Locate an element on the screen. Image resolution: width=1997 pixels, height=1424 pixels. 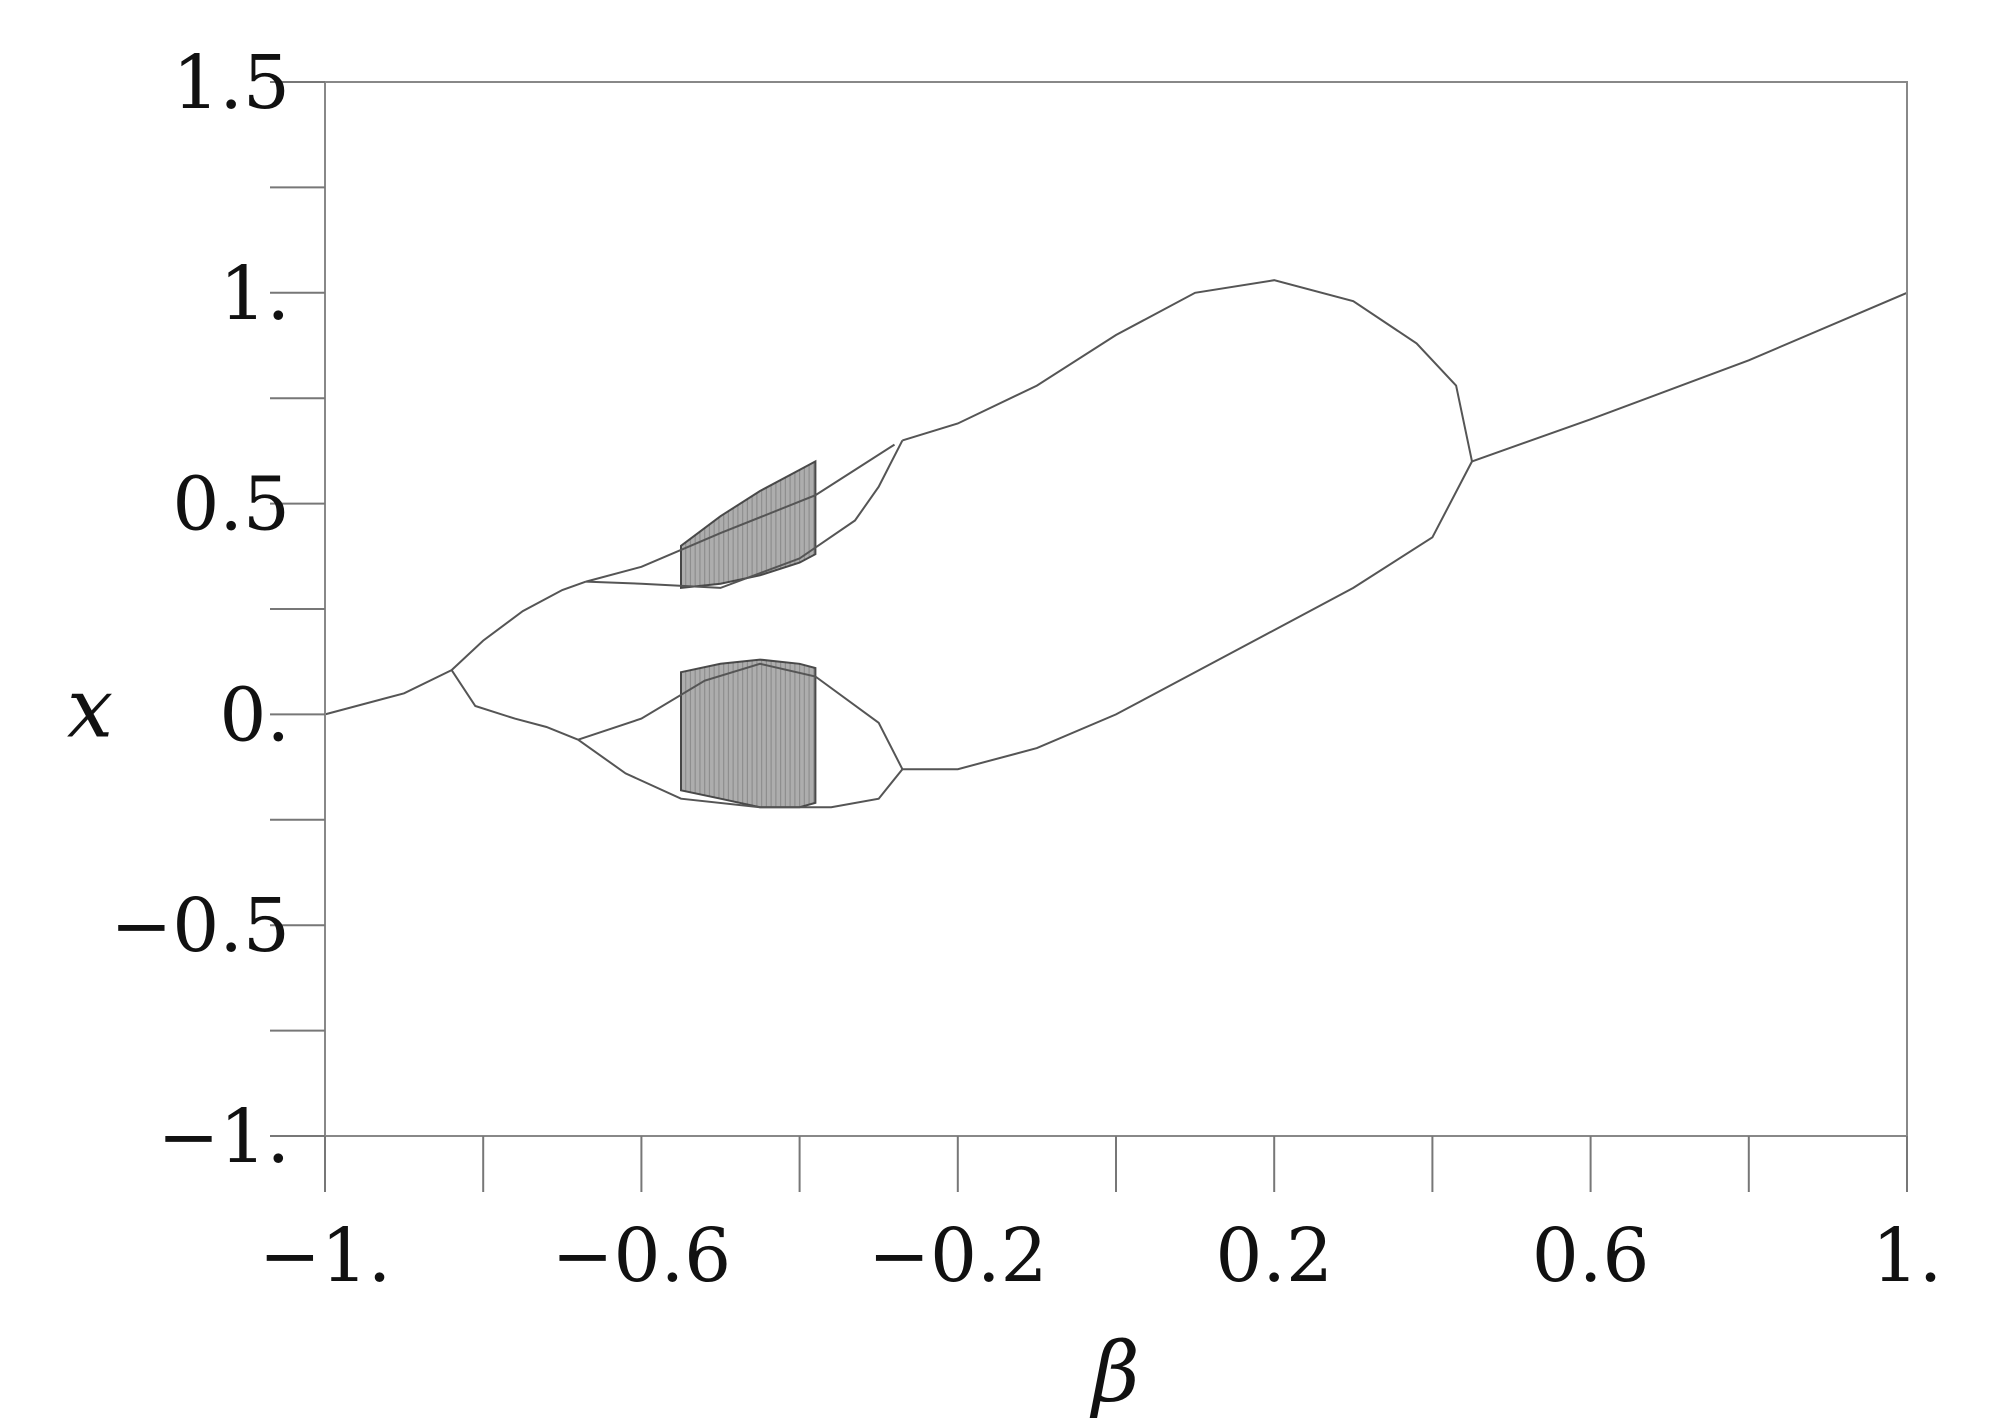
y-tick-label: −0.5 is located at coordinates (200, 926).